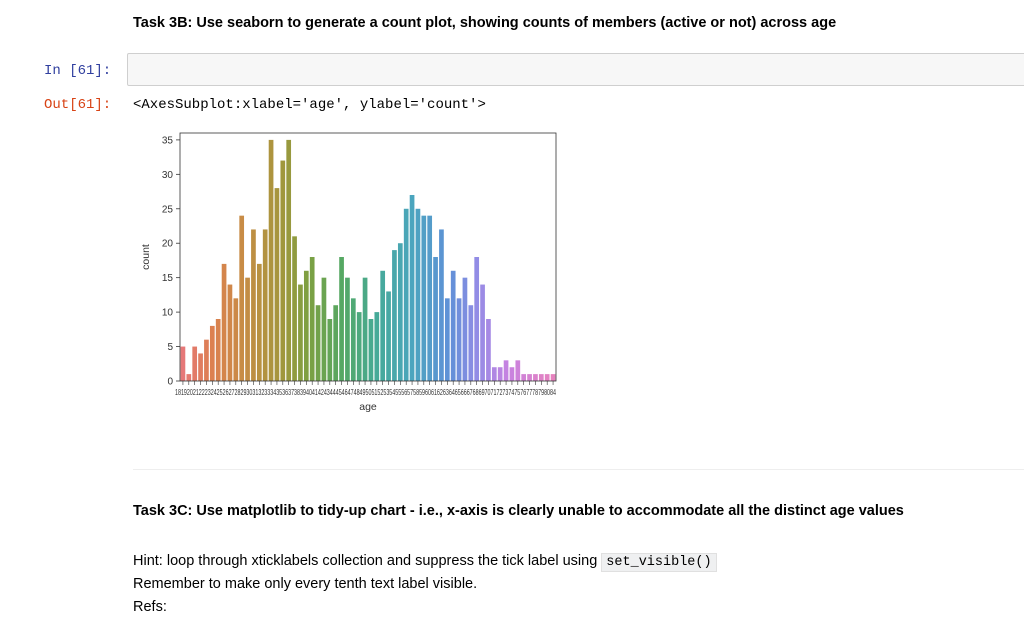 This screenshot has height=626, width=1024. Describe the element at coordinates (575, 69) in the screenshot. I see `code-cell-input` at that location.